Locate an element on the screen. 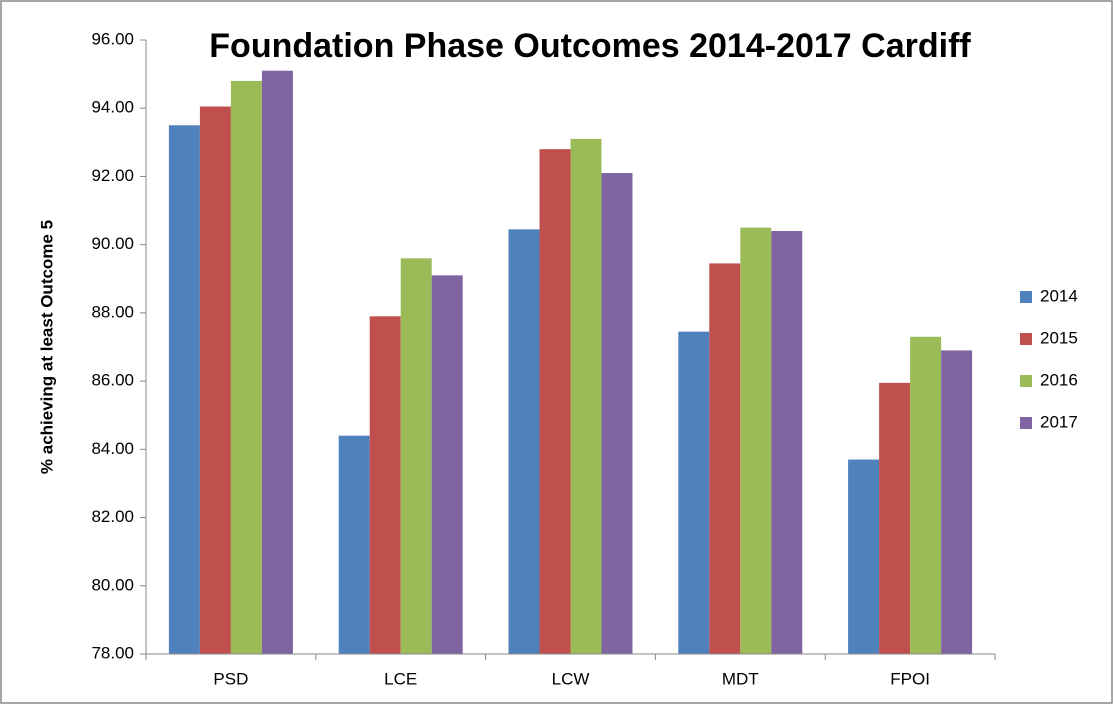 This screenshot has width=1113, height=709. y-tick-label: 96.00 is located at coordinates (112, 38).